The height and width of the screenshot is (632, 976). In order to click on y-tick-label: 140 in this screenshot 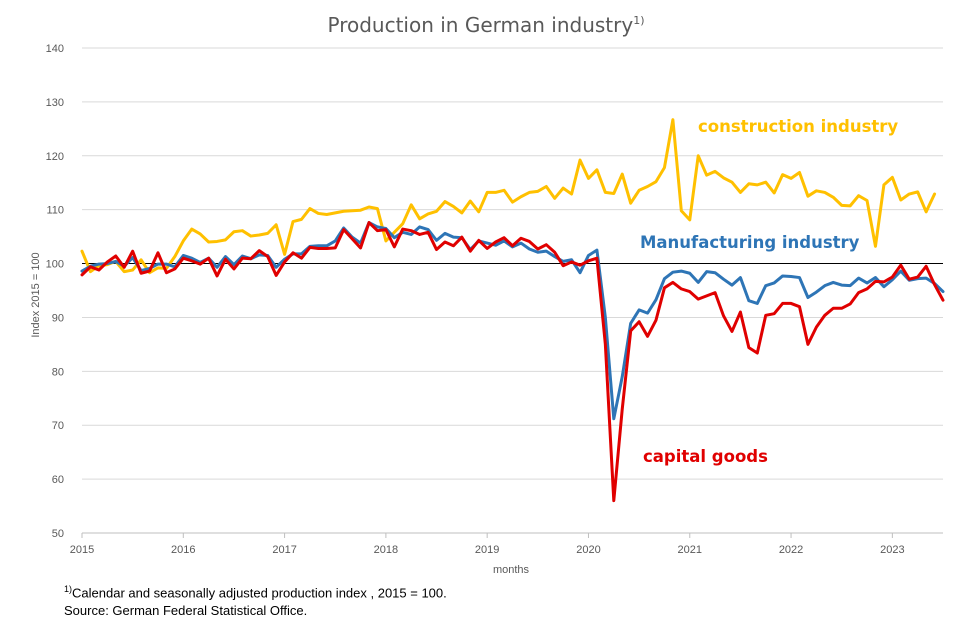, I will do `click(55, 49)`.